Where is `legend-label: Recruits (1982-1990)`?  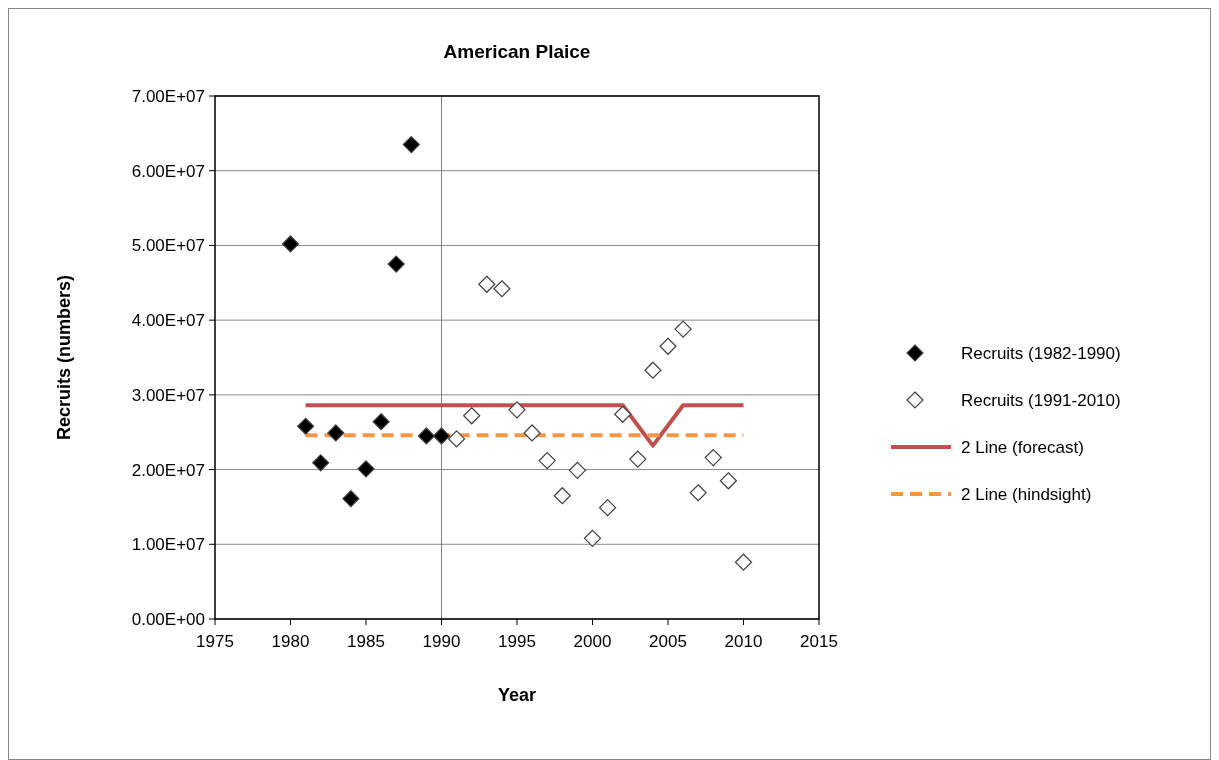
legend-label: Recruits (1982-1990) is located at coordinates (1041, 353).